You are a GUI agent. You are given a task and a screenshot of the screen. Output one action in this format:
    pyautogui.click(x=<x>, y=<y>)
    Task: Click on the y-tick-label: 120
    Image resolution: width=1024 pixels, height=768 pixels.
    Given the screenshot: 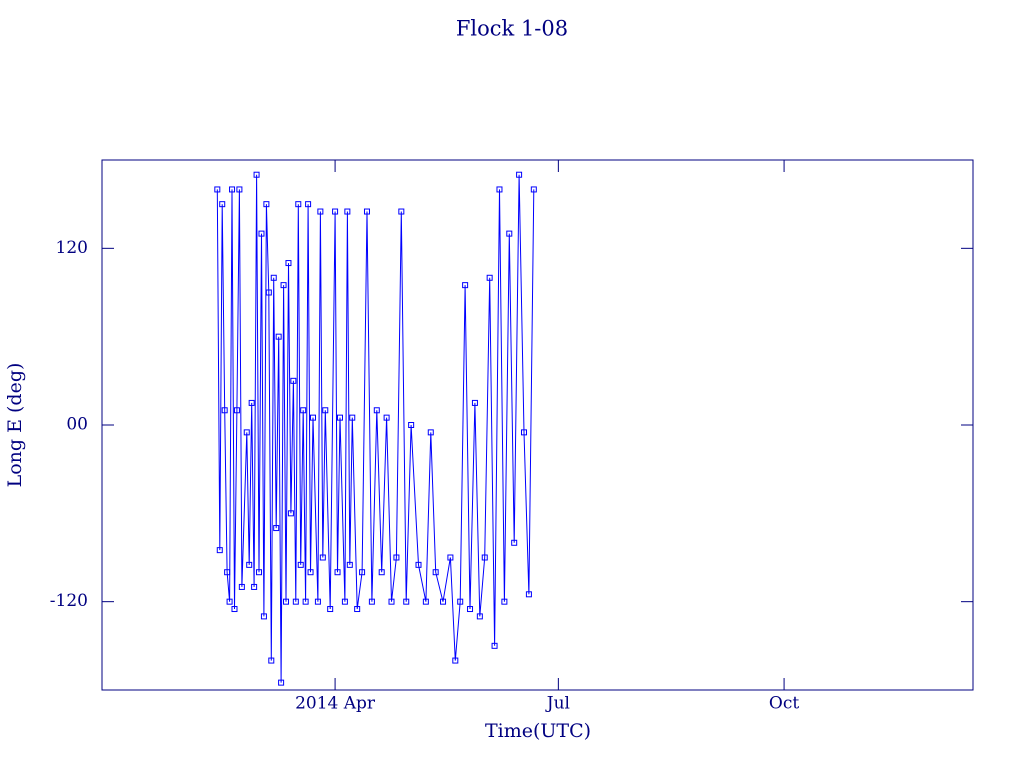 What is the action you would take?
    pyautogui.click(x=72, y=248)
    